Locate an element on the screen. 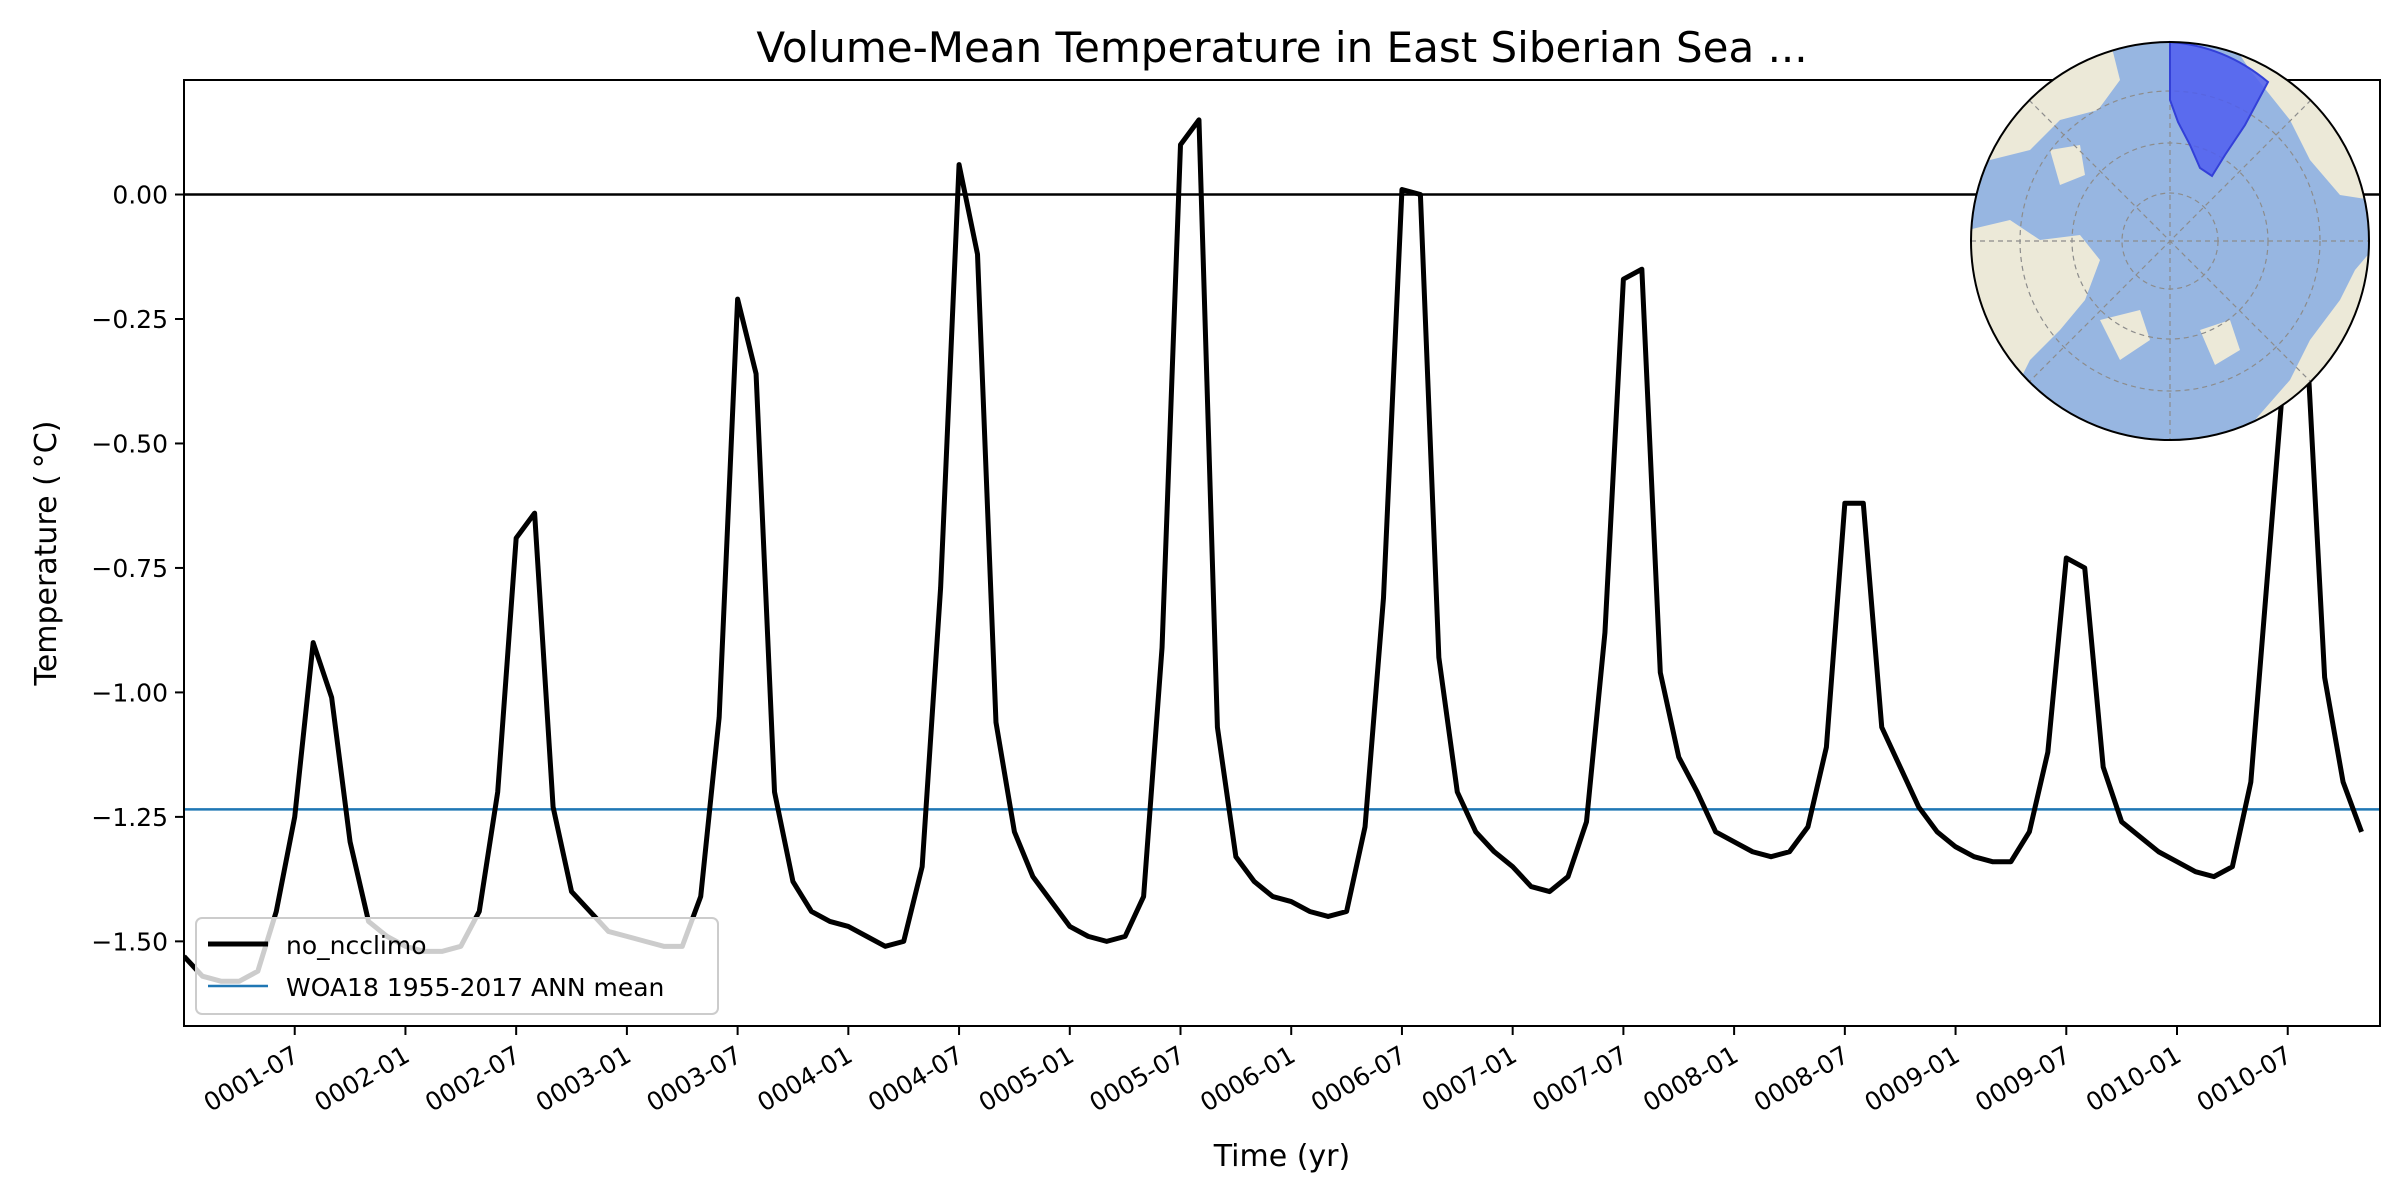 This screenshot has width=2400, height=1200. y-tick-label: −0.25 is located at coordinates (129, 319).